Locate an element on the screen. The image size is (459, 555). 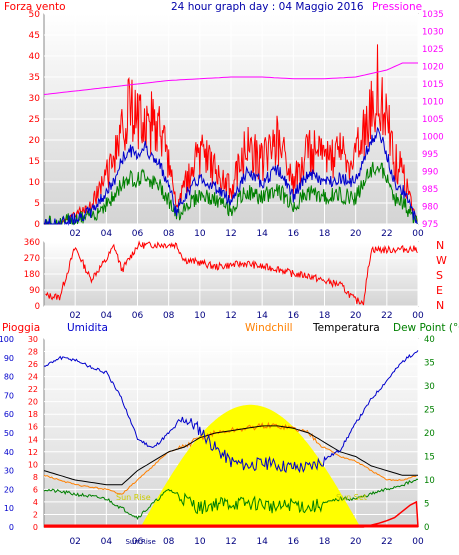
humidity-tick-label: 90 is located at coordinates (9, 358).